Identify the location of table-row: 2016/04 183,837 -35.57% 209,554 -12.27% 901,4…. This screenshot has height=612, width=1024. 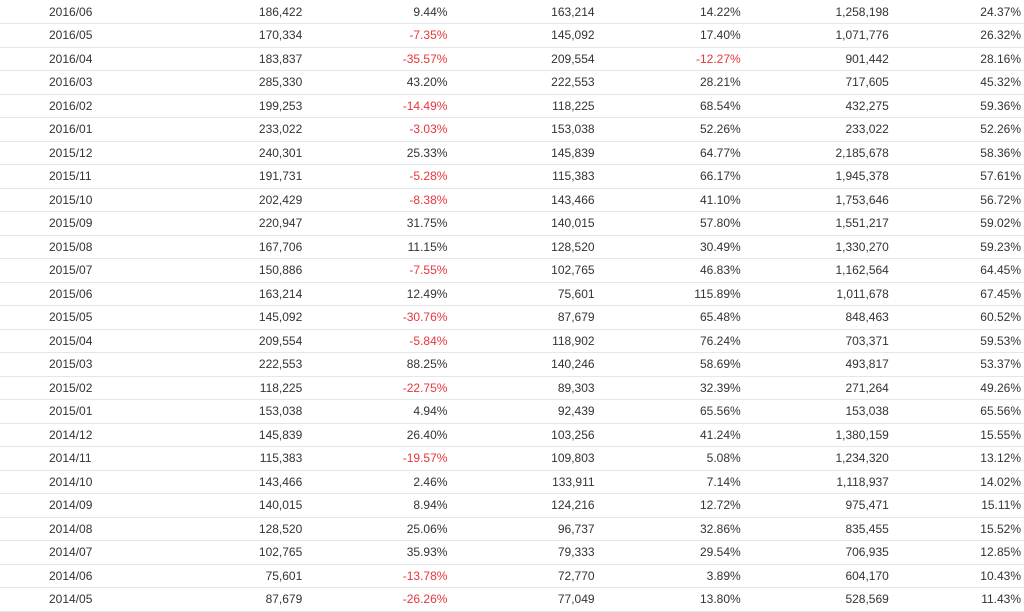
(512, 59).